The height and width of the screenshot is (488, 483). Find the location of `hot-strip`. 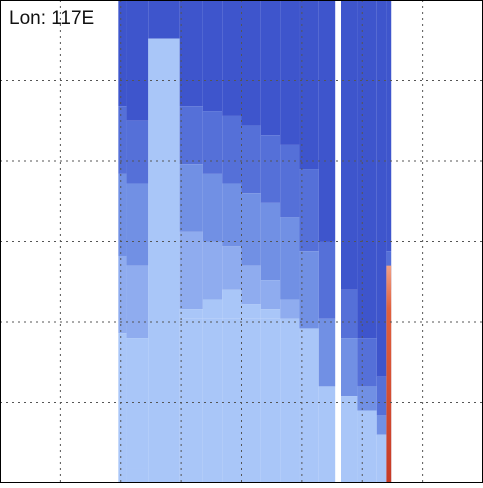

hot-strip is located at coordinates (389, 374).